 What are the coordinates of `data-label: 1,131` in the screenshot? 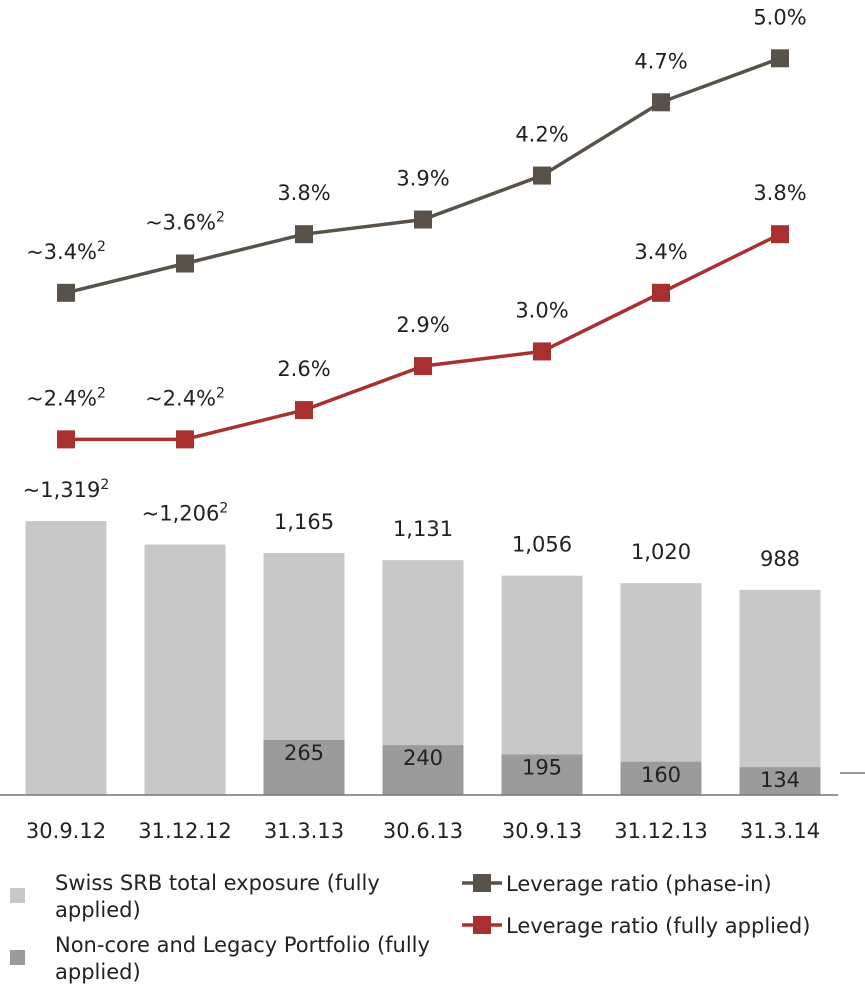 It's located at (423, 529).